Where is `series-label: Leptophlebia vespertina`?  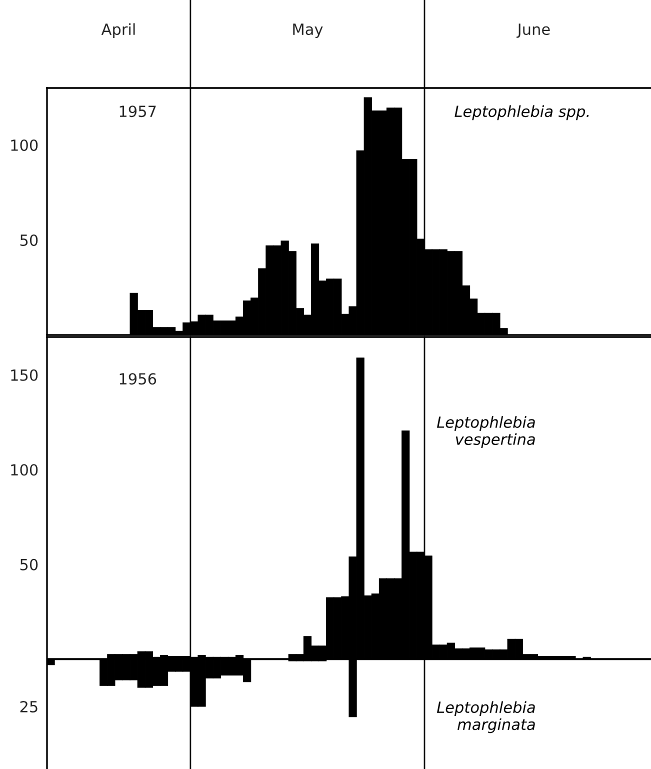 series-label: Leptophlebia vespertina is located at coordinates (485, 432).